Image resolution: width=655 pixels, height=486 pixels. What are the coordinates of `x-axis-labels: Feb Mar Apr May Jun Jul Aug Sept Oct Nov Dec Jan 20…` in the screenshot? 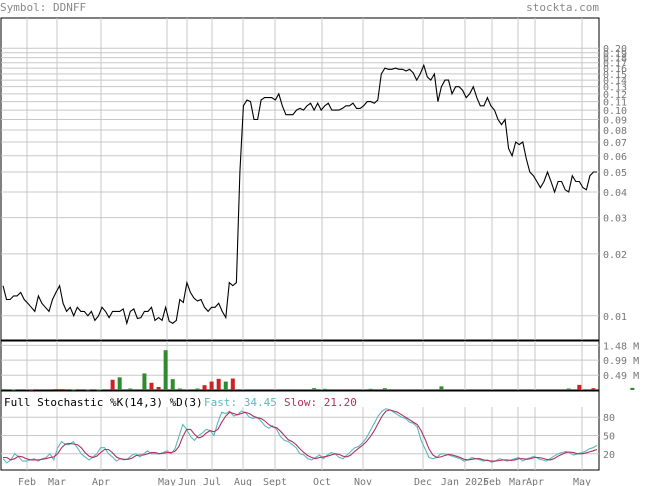 It's located at (304, 481).